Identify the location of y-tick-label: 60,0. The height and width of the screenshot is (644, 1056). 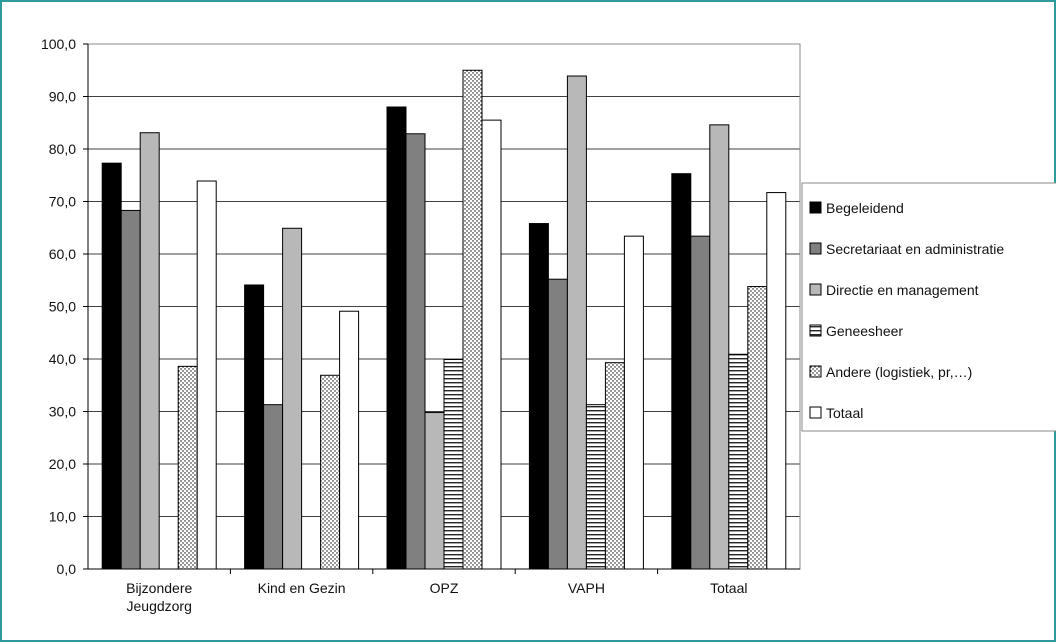
(62, 254).